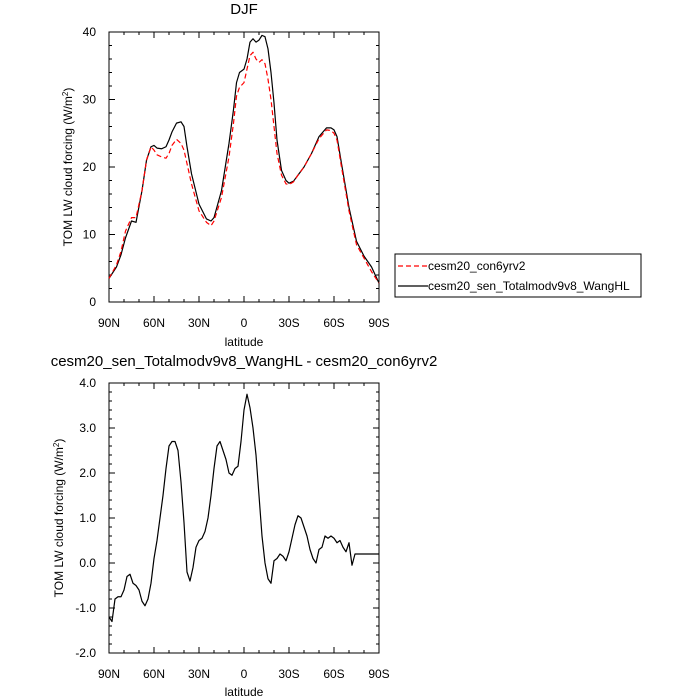 Image resolution: width=700 pixels, height=700 pixels. I want to click on bottom-x-tick-label: 60S, so click(333, 674).